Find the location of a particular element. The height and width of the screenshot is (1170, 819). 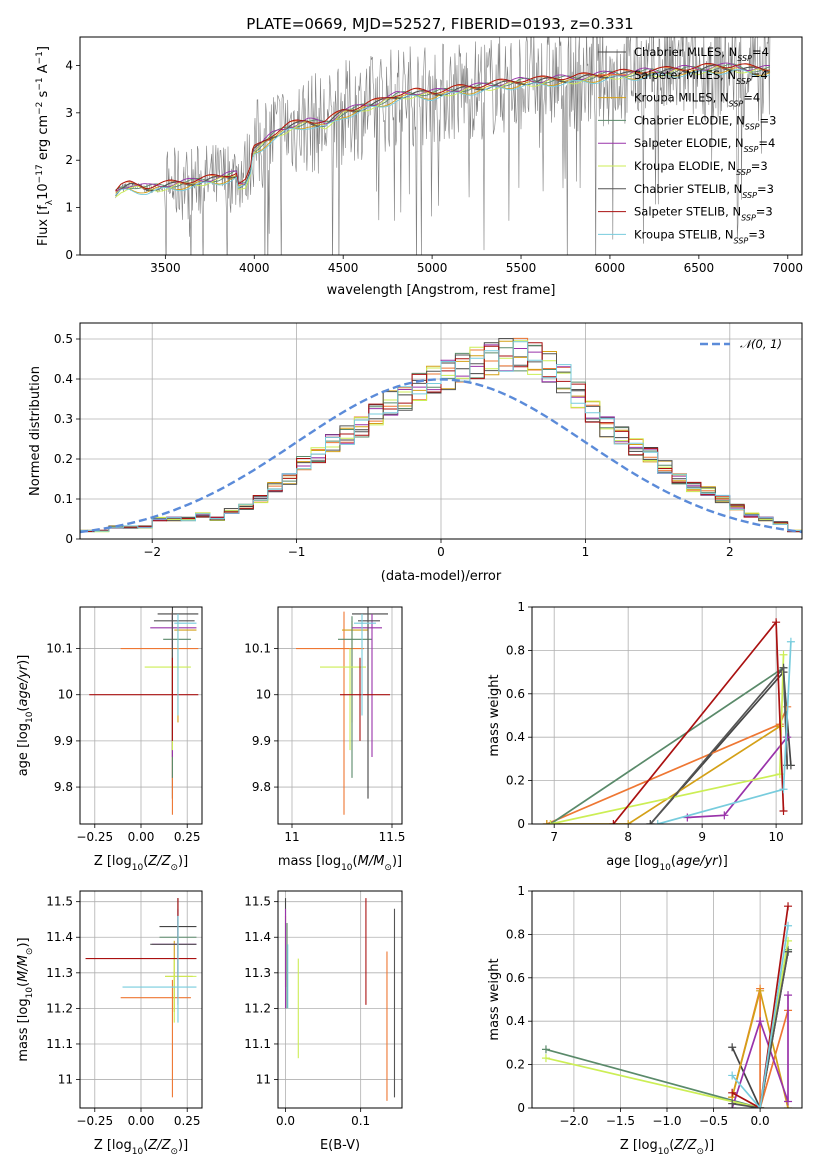

residuals-ytick-label: 0.5 is located at coordinates (63, 339).